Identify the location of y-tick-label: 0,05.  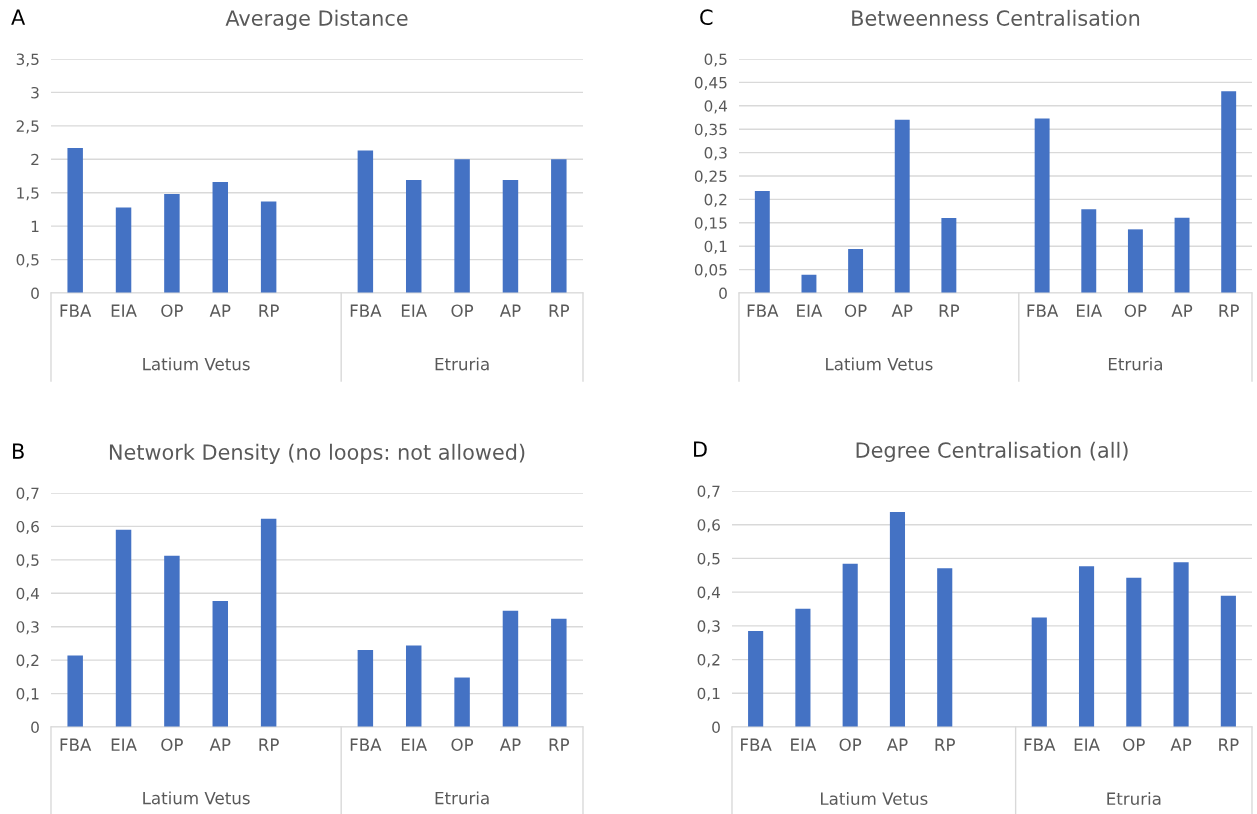
(710, 271).